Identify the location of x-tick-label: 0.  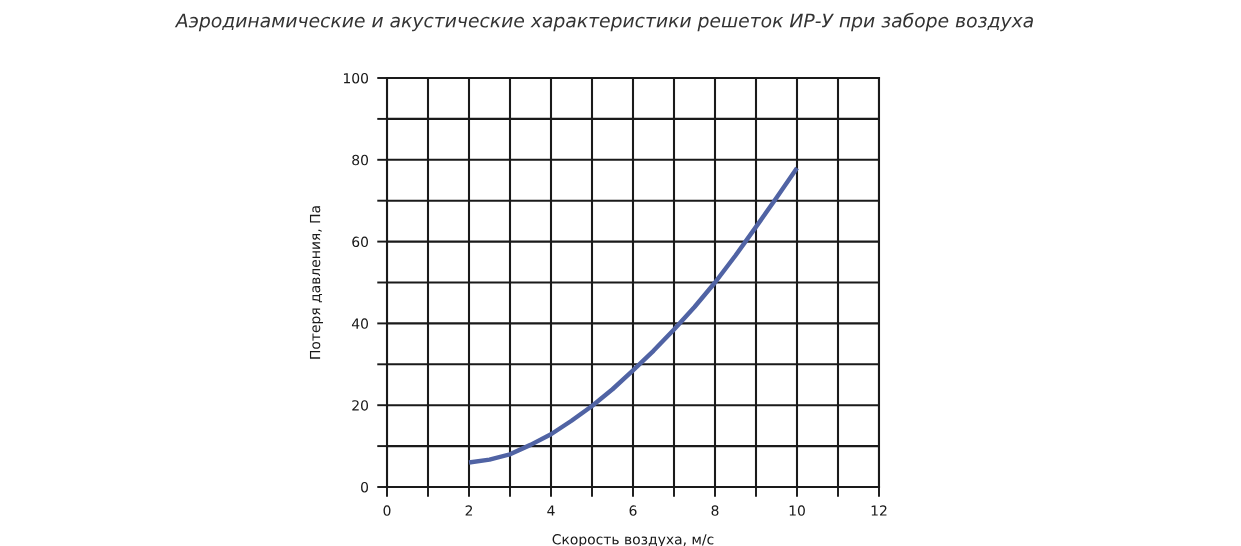
(387, 510).